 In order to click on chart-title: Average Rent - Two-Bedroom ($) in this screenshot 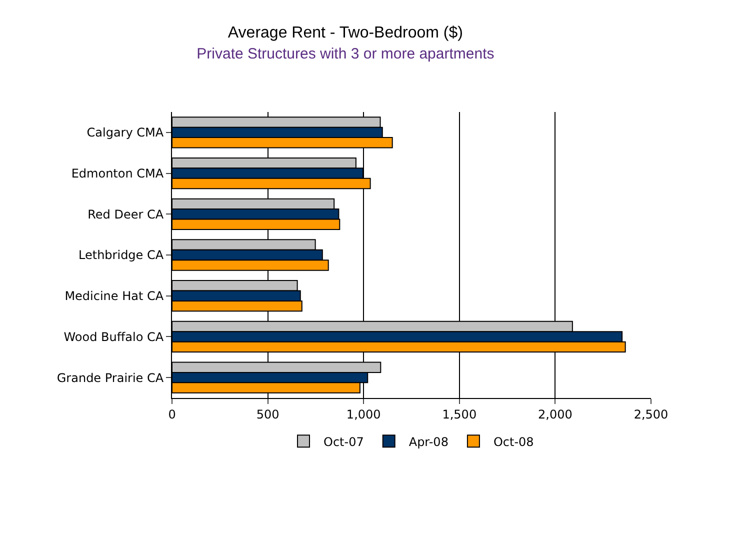, I will do `click(345, 33)`.